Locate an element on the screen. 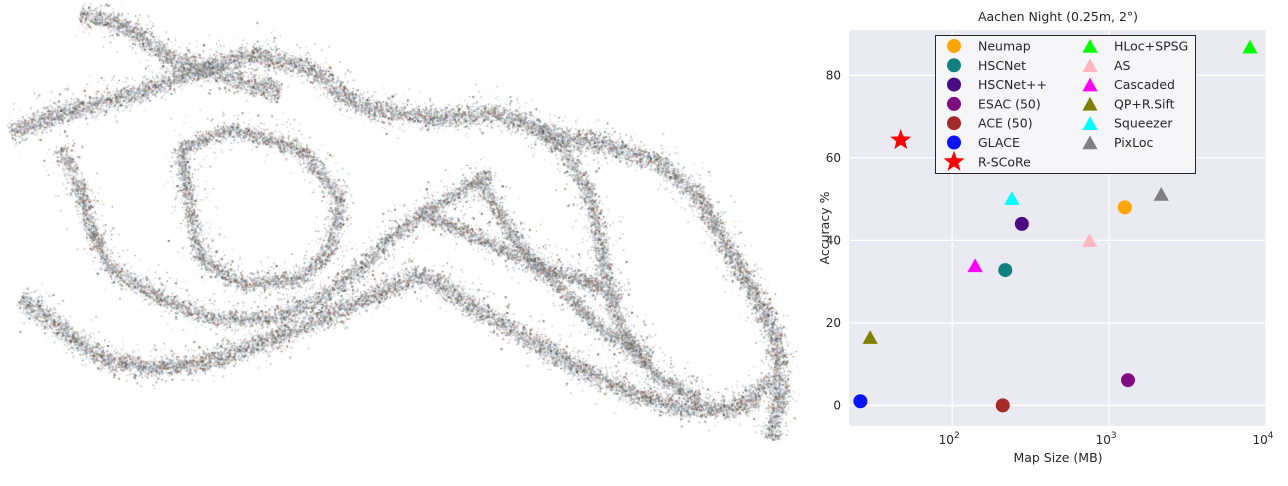  legend-label-hloc-spsg: HLoc+SPSG is located at coordinates (1151, 46).